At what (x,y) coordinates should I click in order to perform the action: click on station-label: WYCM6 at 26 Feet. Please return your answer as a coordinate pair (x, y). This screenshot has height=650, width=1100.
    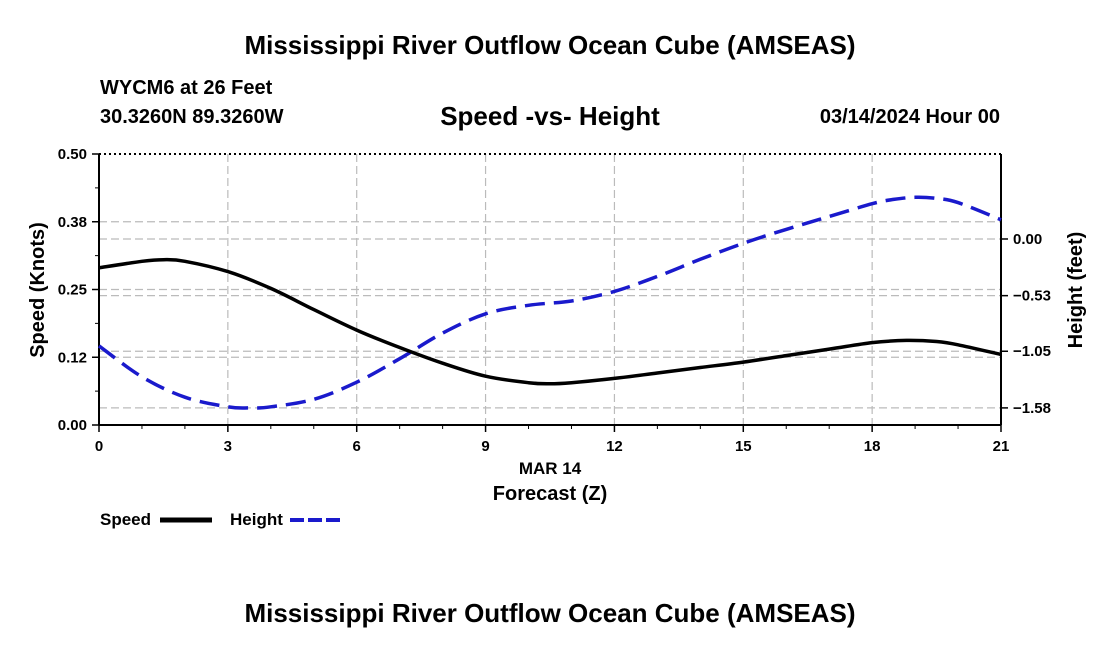
    Looking at the image, I should click on (186, 88).